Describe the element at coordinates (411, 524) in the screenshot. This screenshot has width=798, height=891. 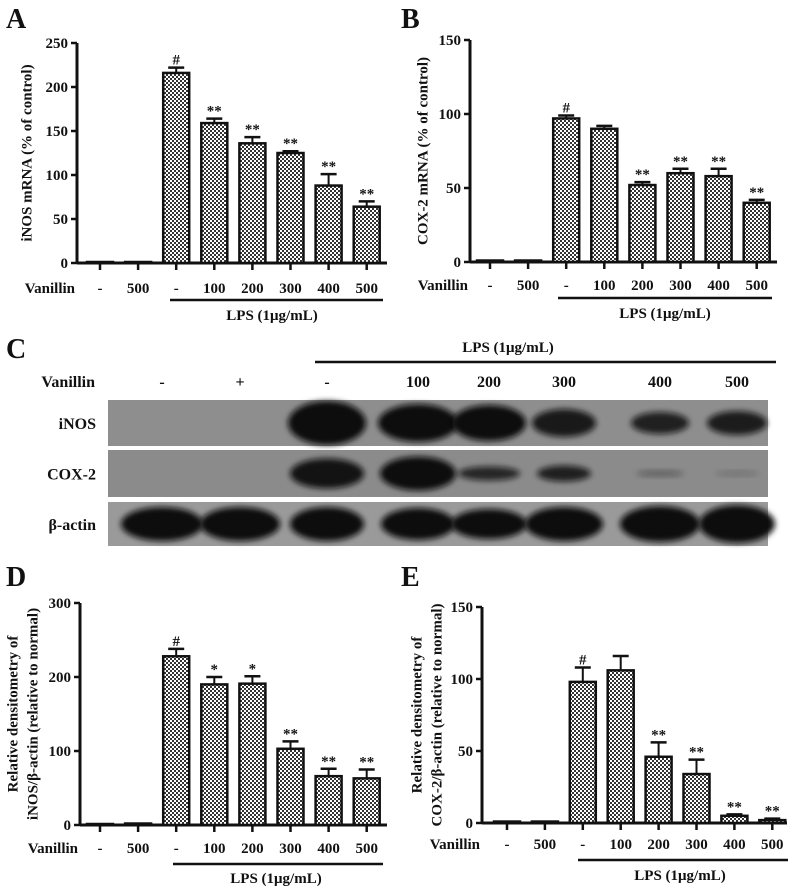
I see `blot-row--actin: β-actin` at that location.